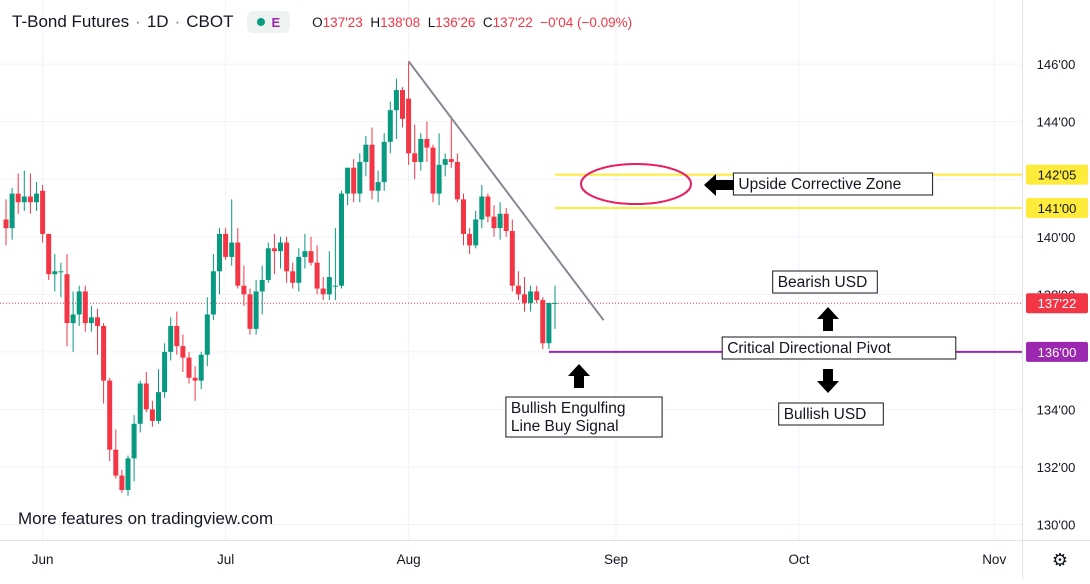 This screenshot has height=584, width=1090. What do you see at coordinates (1056, 467) in the screenshot?
I see `y-tick-label: 132'00` at bounding box center [1056, 467].